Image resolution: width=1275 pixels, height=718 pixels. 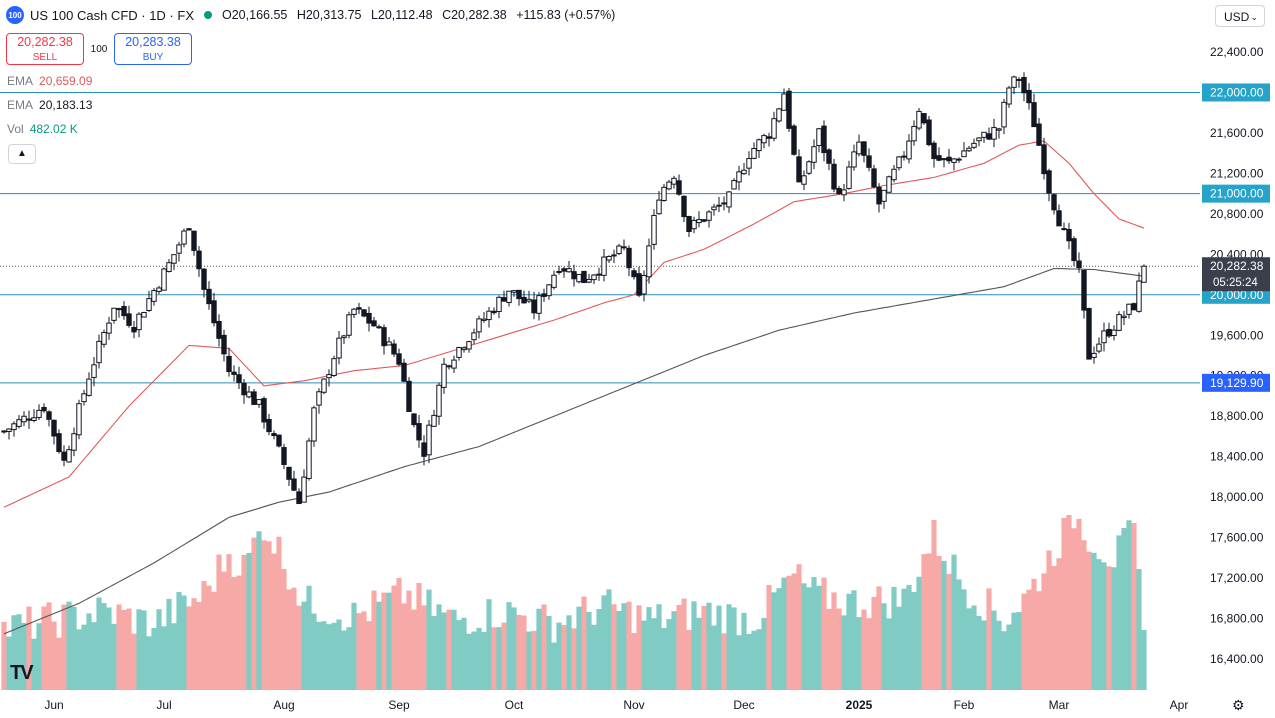 I want to click on indicator-ema-1: EMA 20,659.09, so click(x=49, y=81).